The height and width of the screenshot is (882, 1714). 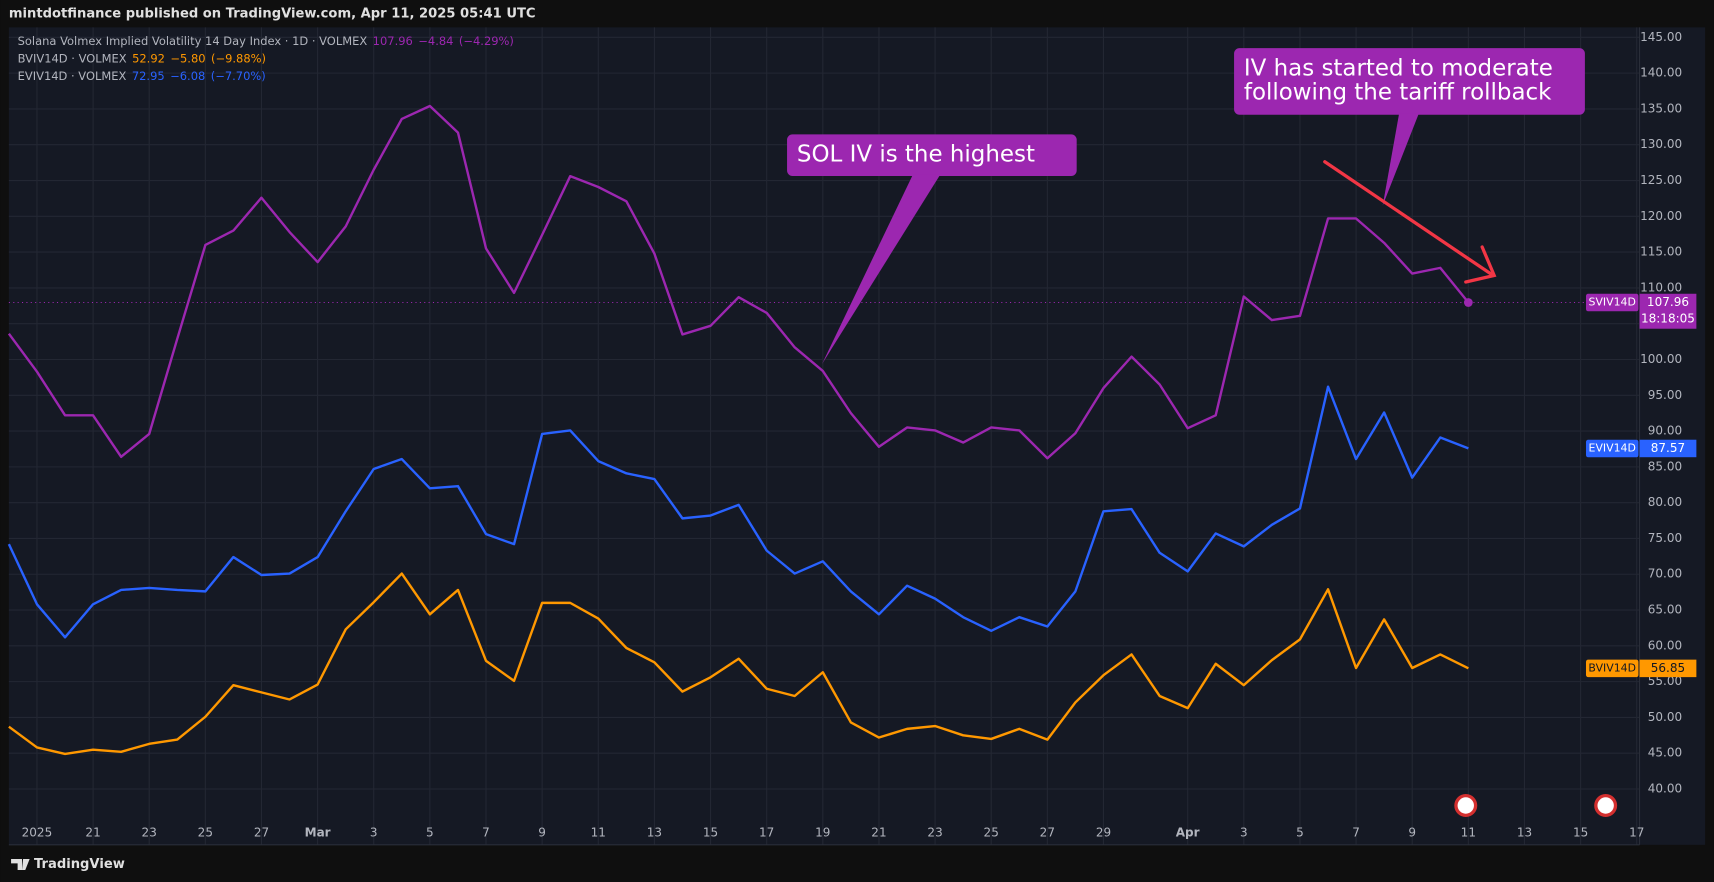 What do you see at coordinates (1665, 431) in the screenshot?
I see `y-tick-label: 90.00` at bounding box center [1665, 431].